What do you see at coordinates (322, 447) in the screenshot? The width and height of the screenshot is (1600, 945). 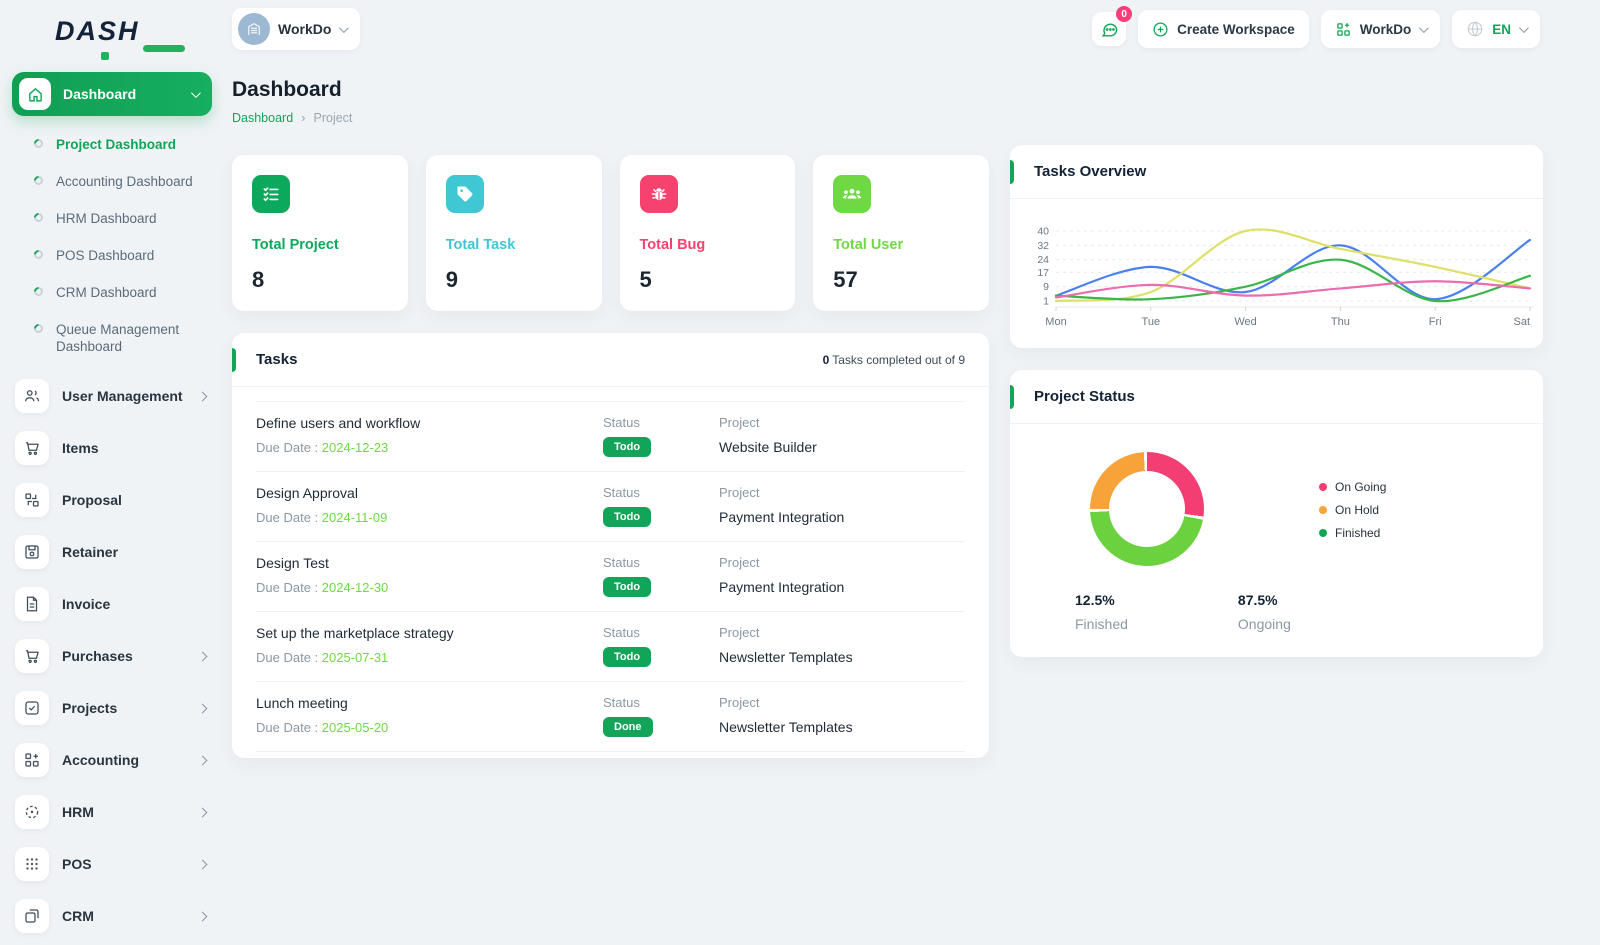 I see `task-due-date: Due Date : 2024-12-23` at bounding box center [322, 447].